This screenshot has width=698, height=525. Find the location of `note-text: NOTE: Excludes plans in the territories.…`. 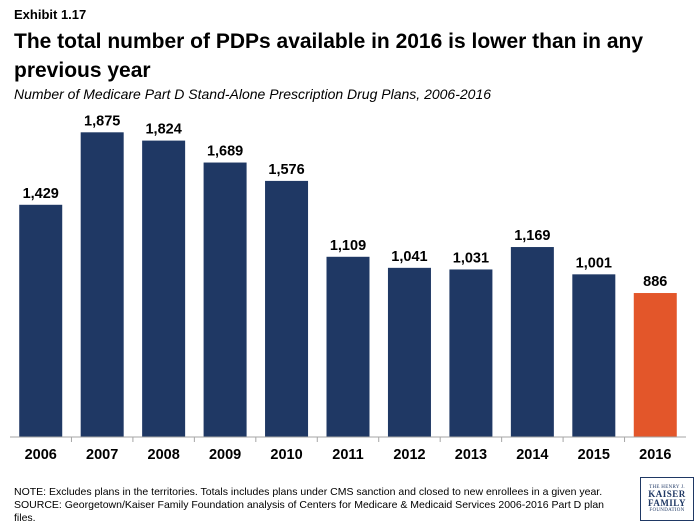

note-text: NOTE: Excludes plans in the territories.… is located at coordinates (308, 492).